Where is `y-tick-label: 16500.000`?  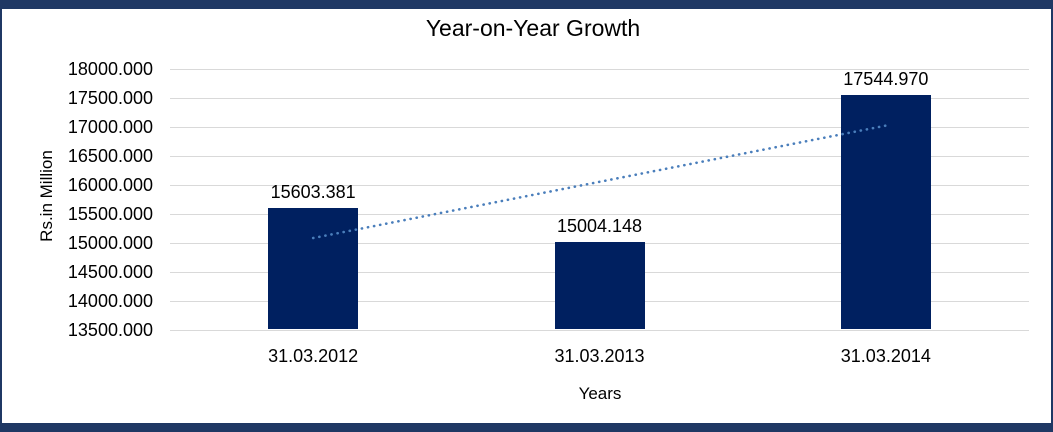
y-tick-label: 16500.000 is located at coordinates (110, 155).